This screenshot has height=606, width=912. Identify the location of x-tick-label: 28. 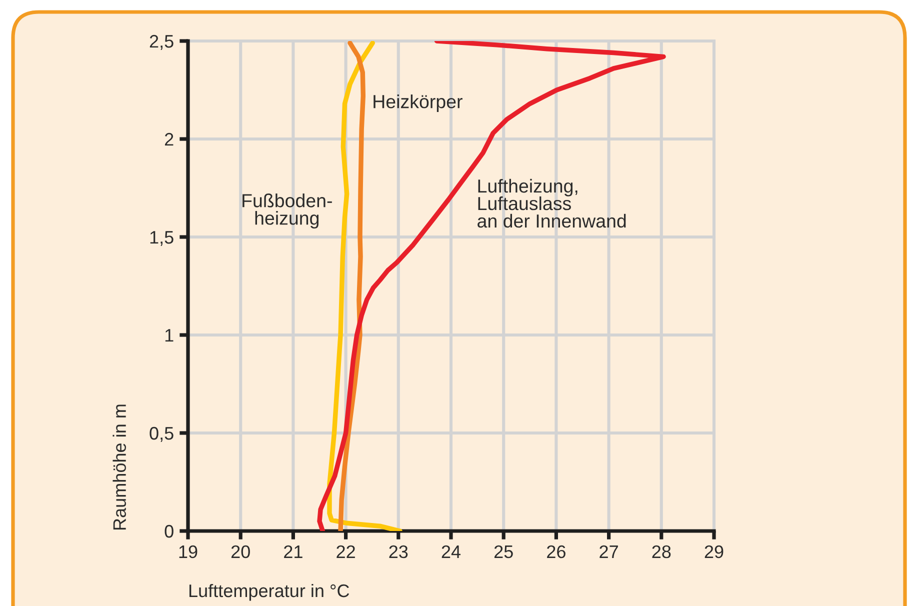
(661, 551).